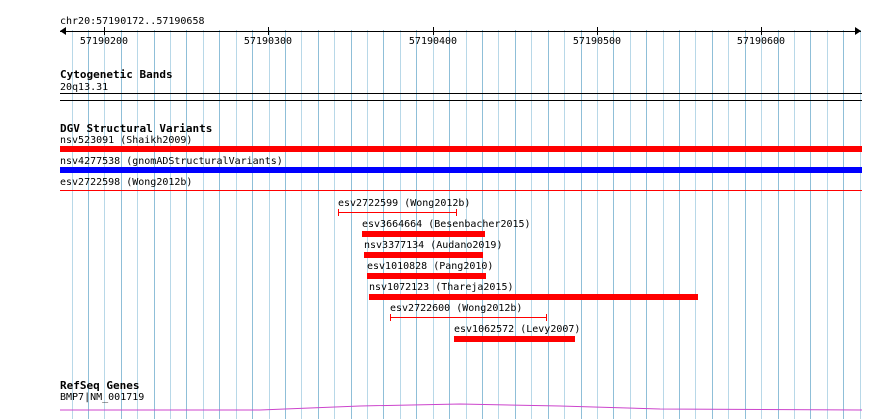 The image size is (890, 419). I want to click on cytoband-label: 20q13.31, so click(84, 87).